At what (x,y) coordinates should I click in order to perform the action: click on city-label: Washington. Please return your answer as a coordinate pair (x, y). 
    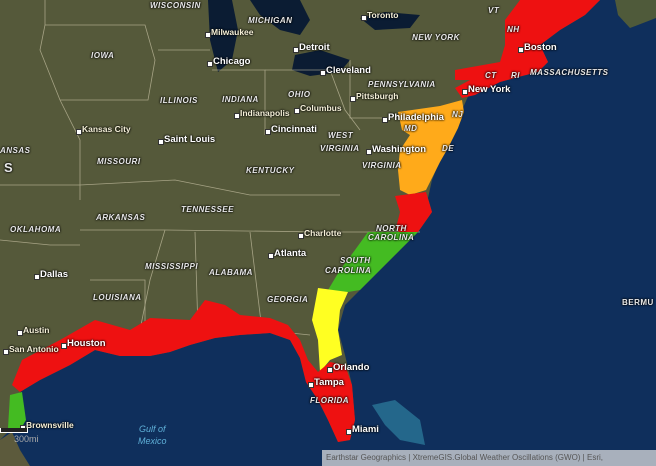
    Looking at the image, I should click on (396, 149).